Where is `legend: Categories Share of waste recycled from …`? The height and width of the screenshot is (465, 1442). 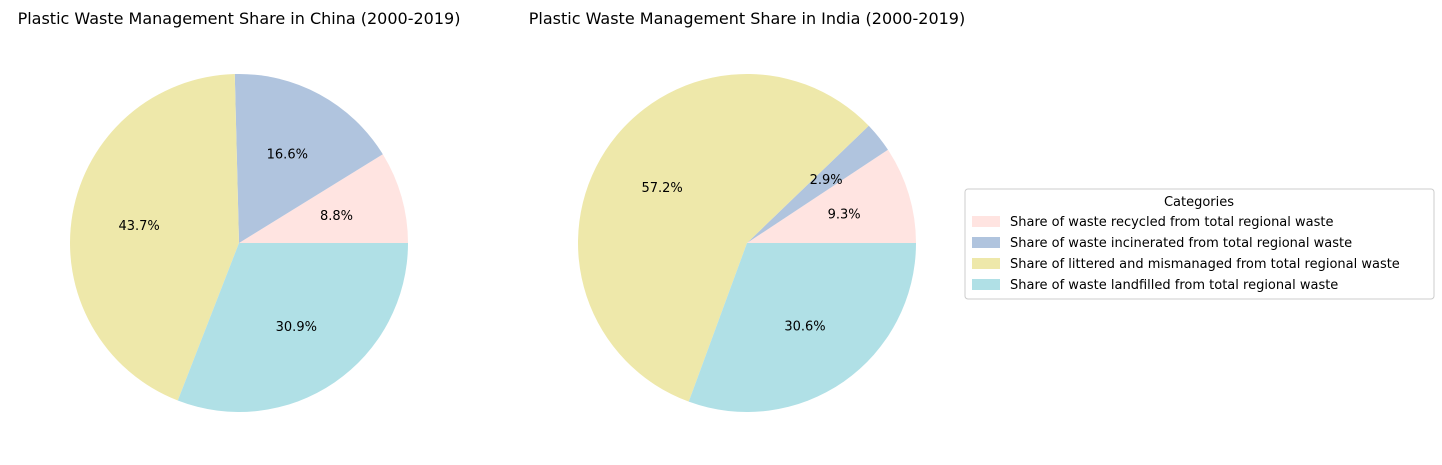
legend: Categories Share of waste recycled from … is located at coordinates (1199, 244).